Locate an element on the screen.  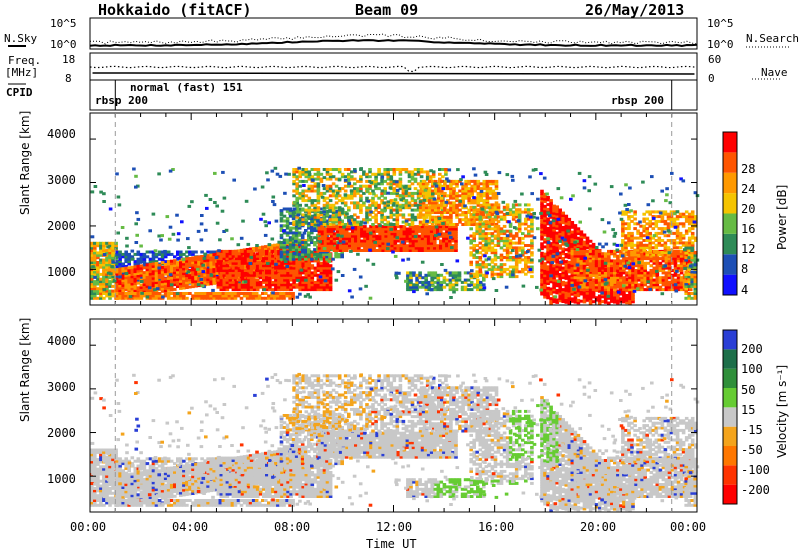
velocity-cbar-frame is located at coordinates (730, 417).